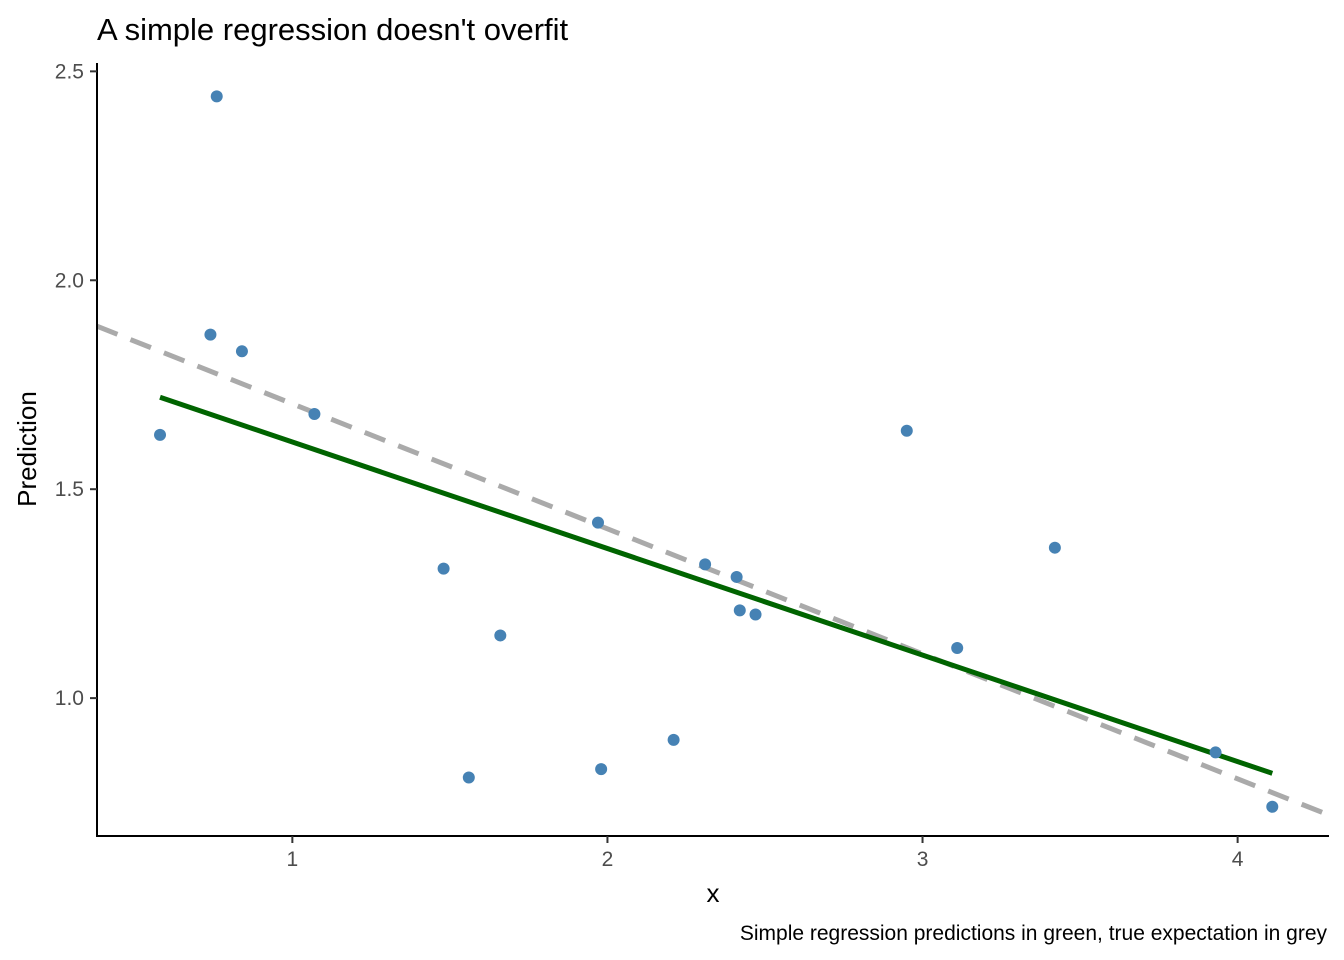 This screenshot has height=960, width=1344. Describe the element at coordinates (608, 859) in the screenshot. I see `x-tick-label: 2` at that location.